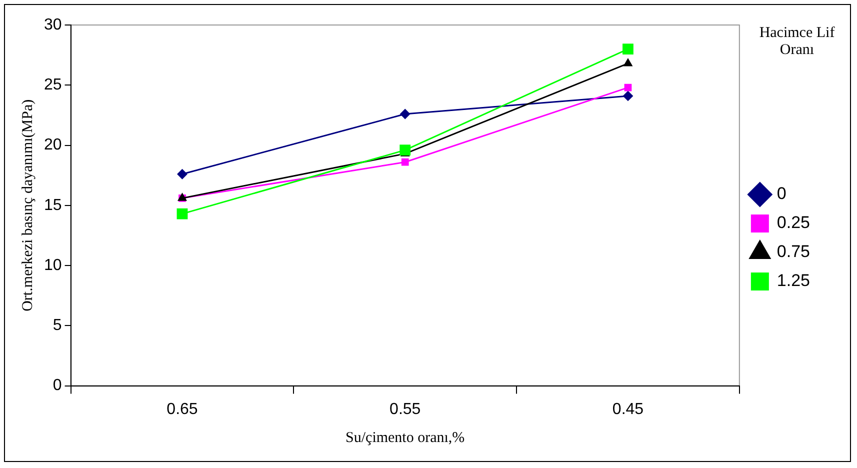 This screenshot has width=857, height=468. What do you see at coordinates (781, 194) in the screenshot?
I see `legend-label: 0` at bounding box center [781, 194].